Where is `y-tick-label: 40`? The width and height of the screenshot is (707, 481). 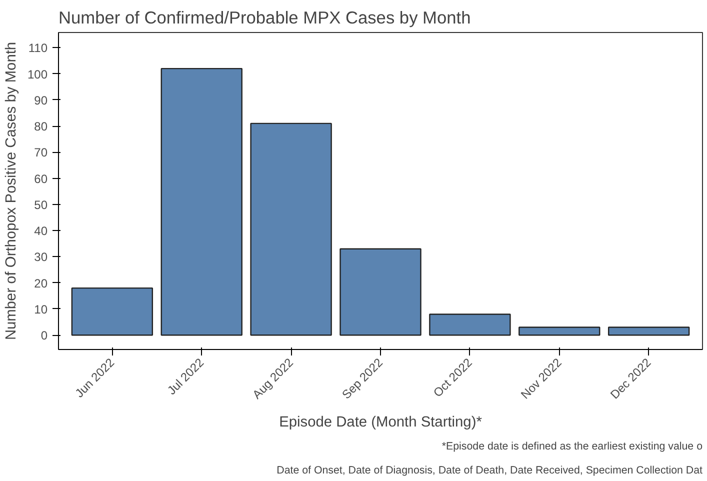 y-tick-label: 40 is located at coordinates (41, 231).